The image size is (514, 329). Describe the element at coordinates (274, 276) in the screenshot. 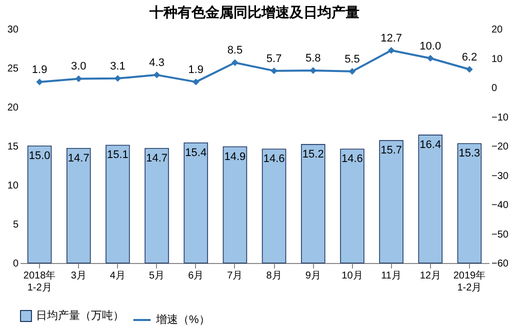

I see `x-tick-label: 8月` at that location.